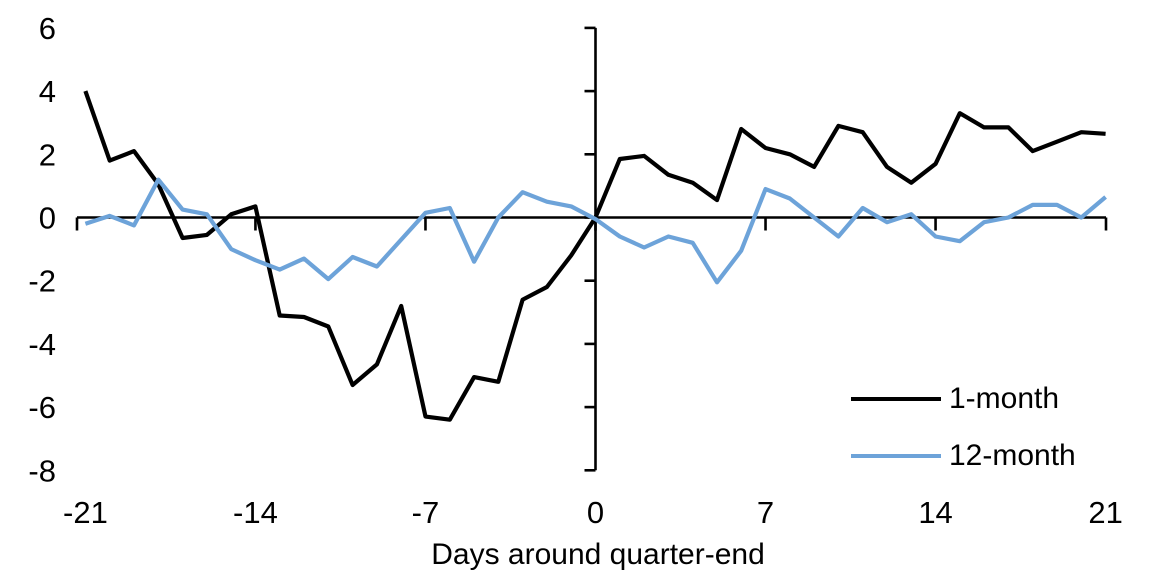 The image size is (1152, 584). Describe the element at coordinates (42, 407) in the screenshot. I see `y-tick-label: -6` at that location.